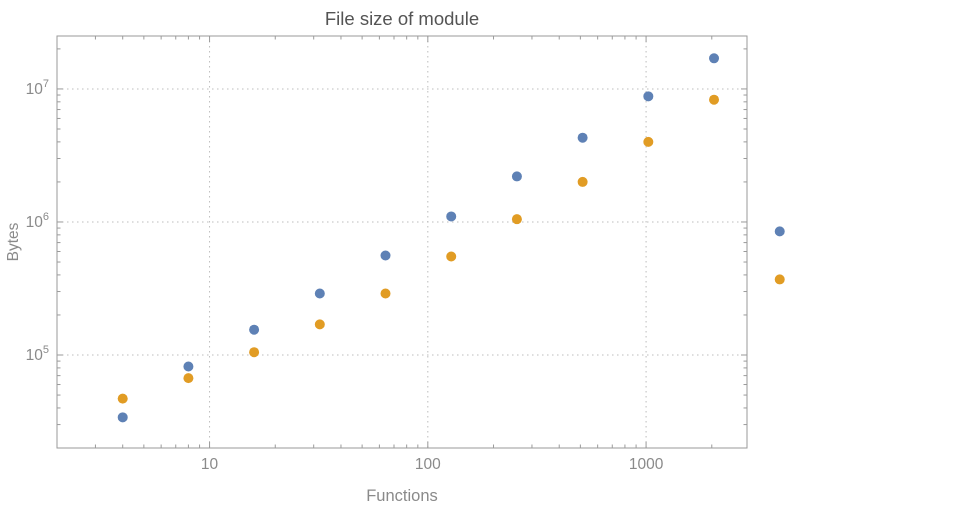 Image resolution: width=975 pixels, height=513 pixels. Describe the element at coordinates (37, 88) in the screenshot. I see `y-tick-label: 10⁷` at that location.